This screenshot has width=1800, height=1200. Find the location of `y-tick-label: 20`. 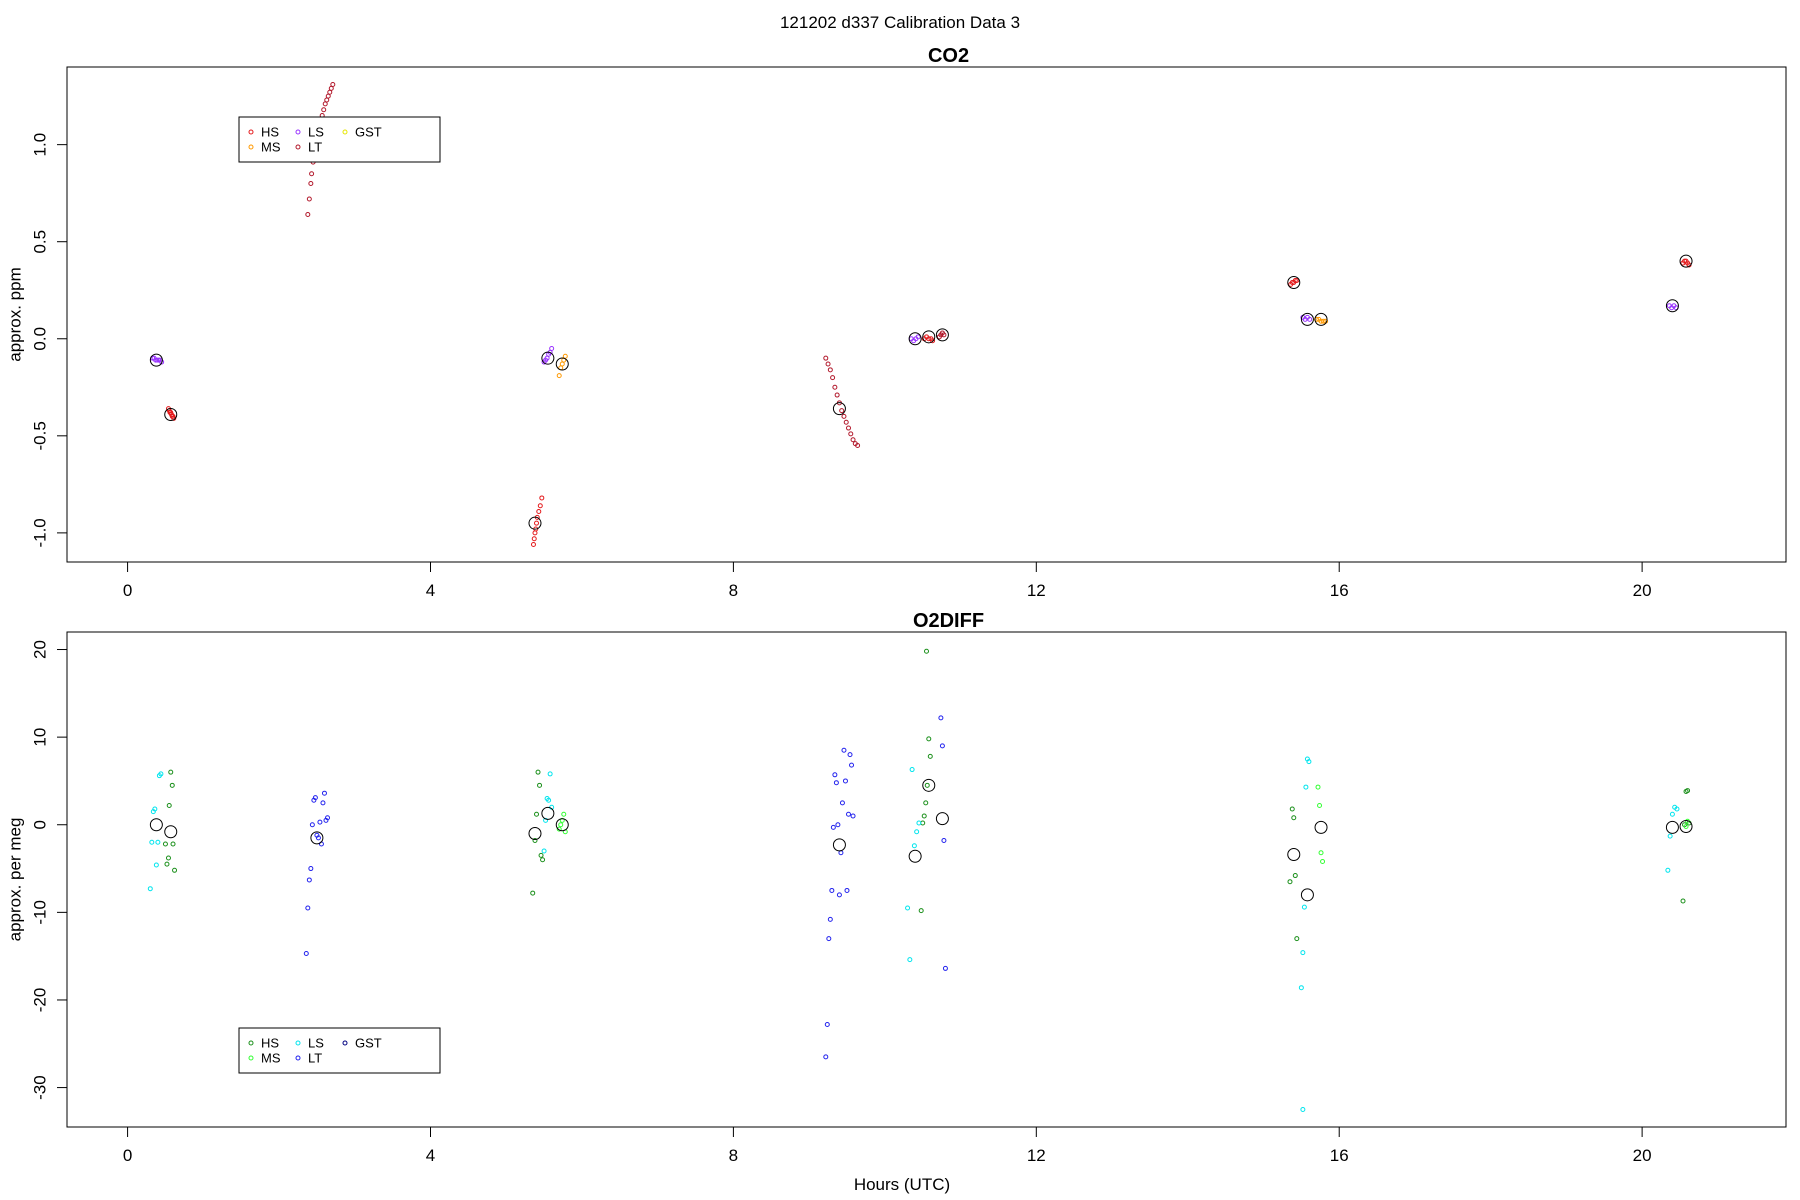

y-tick-label: 20 is located at coordinates (39, 649).